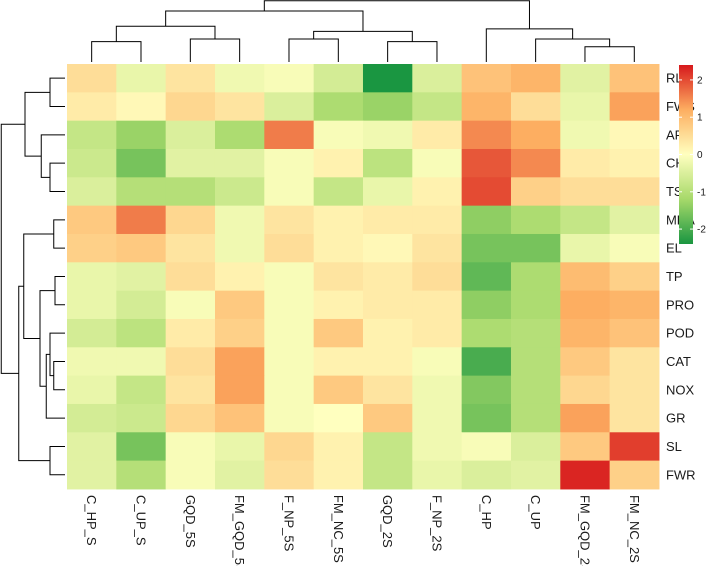 This screenshot has height=566, width=710. Describe the element at coordinates (190, 220) in the screenshot. I see `heatmap-cell-MDA-GQD_5S` at that location.